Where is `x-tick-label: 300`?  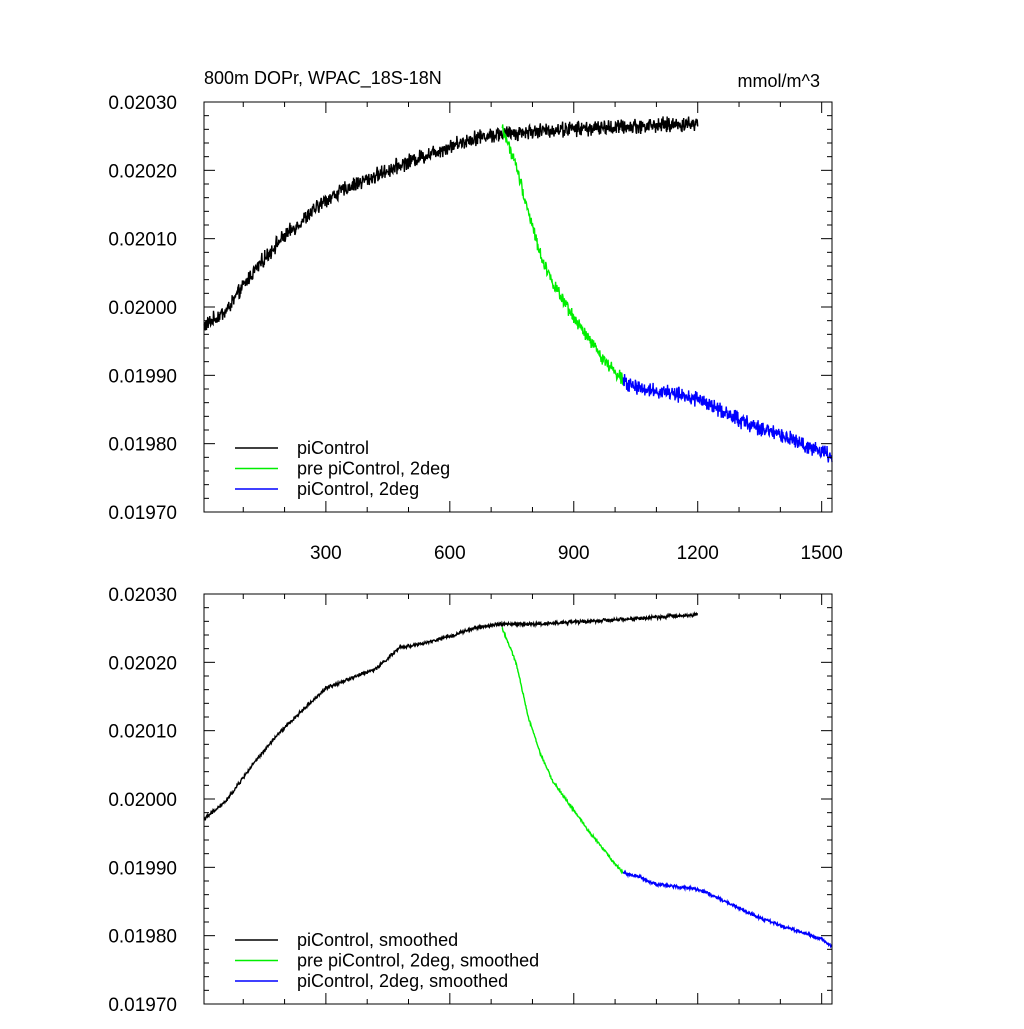
x-tick-label: 300 is located at coordinates (326, 553).